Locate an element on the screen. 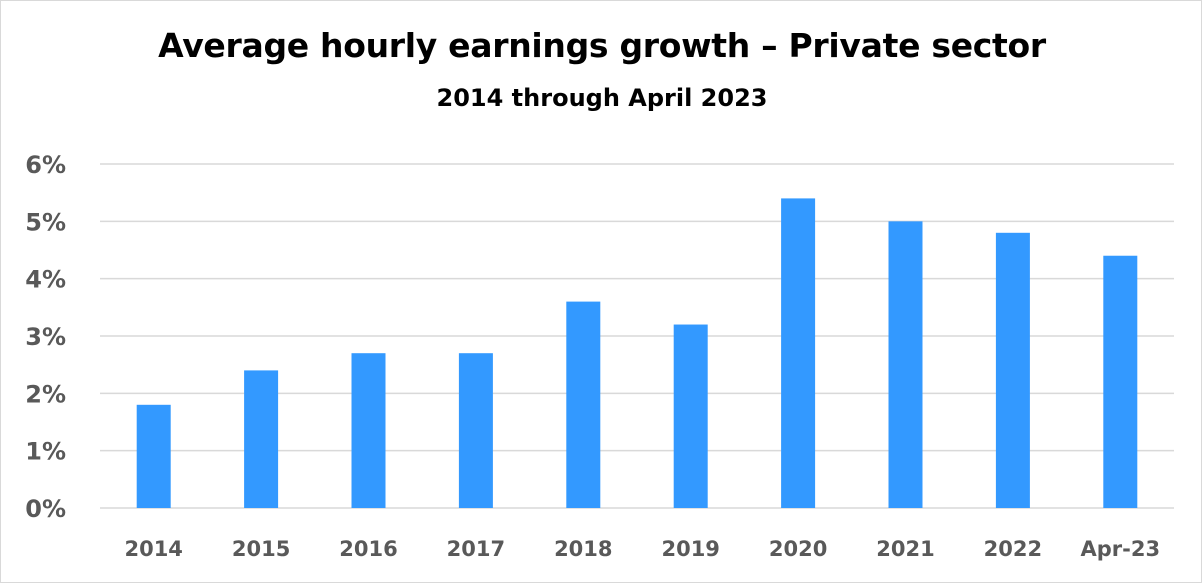 This screenshot has height=585, width=1204. y-tick-label: 4% is located at coordinates (45, 280).